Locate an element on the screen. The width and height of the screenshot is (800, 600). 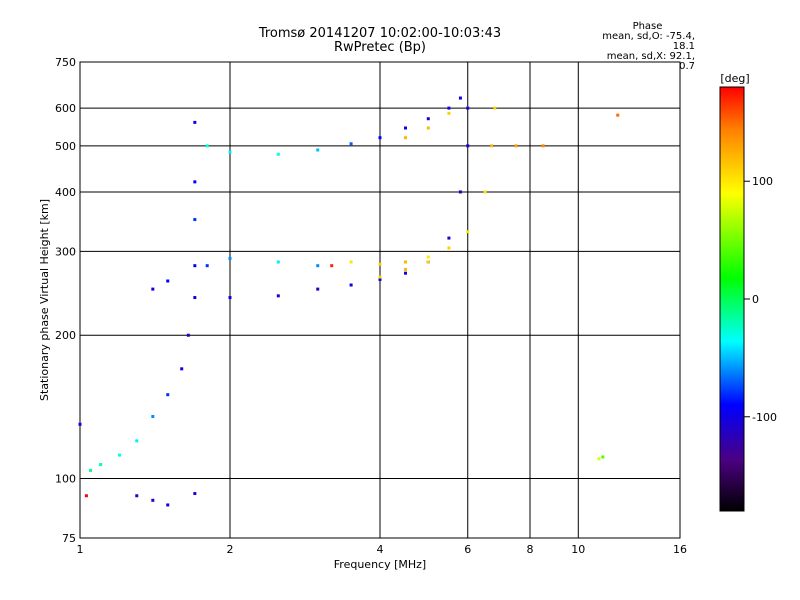
y-tick-label: 100 is located at coordinates (65, 479).